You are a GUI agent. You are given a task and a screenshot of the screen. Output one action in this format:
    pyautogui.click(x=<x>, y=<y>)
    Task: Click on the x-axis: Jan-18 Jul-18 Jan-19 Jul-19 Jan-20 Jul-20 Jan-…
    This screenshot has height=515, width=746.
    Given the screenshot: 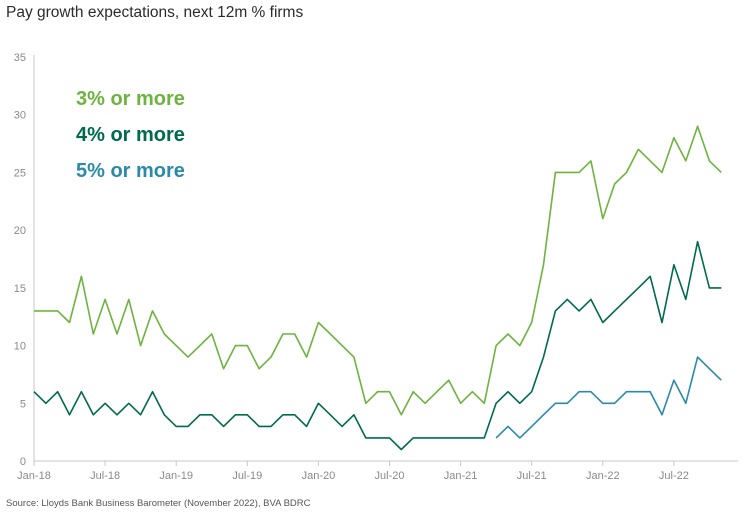 What is the action you would take?
    pyautogui.click(x=377, y=471)
    